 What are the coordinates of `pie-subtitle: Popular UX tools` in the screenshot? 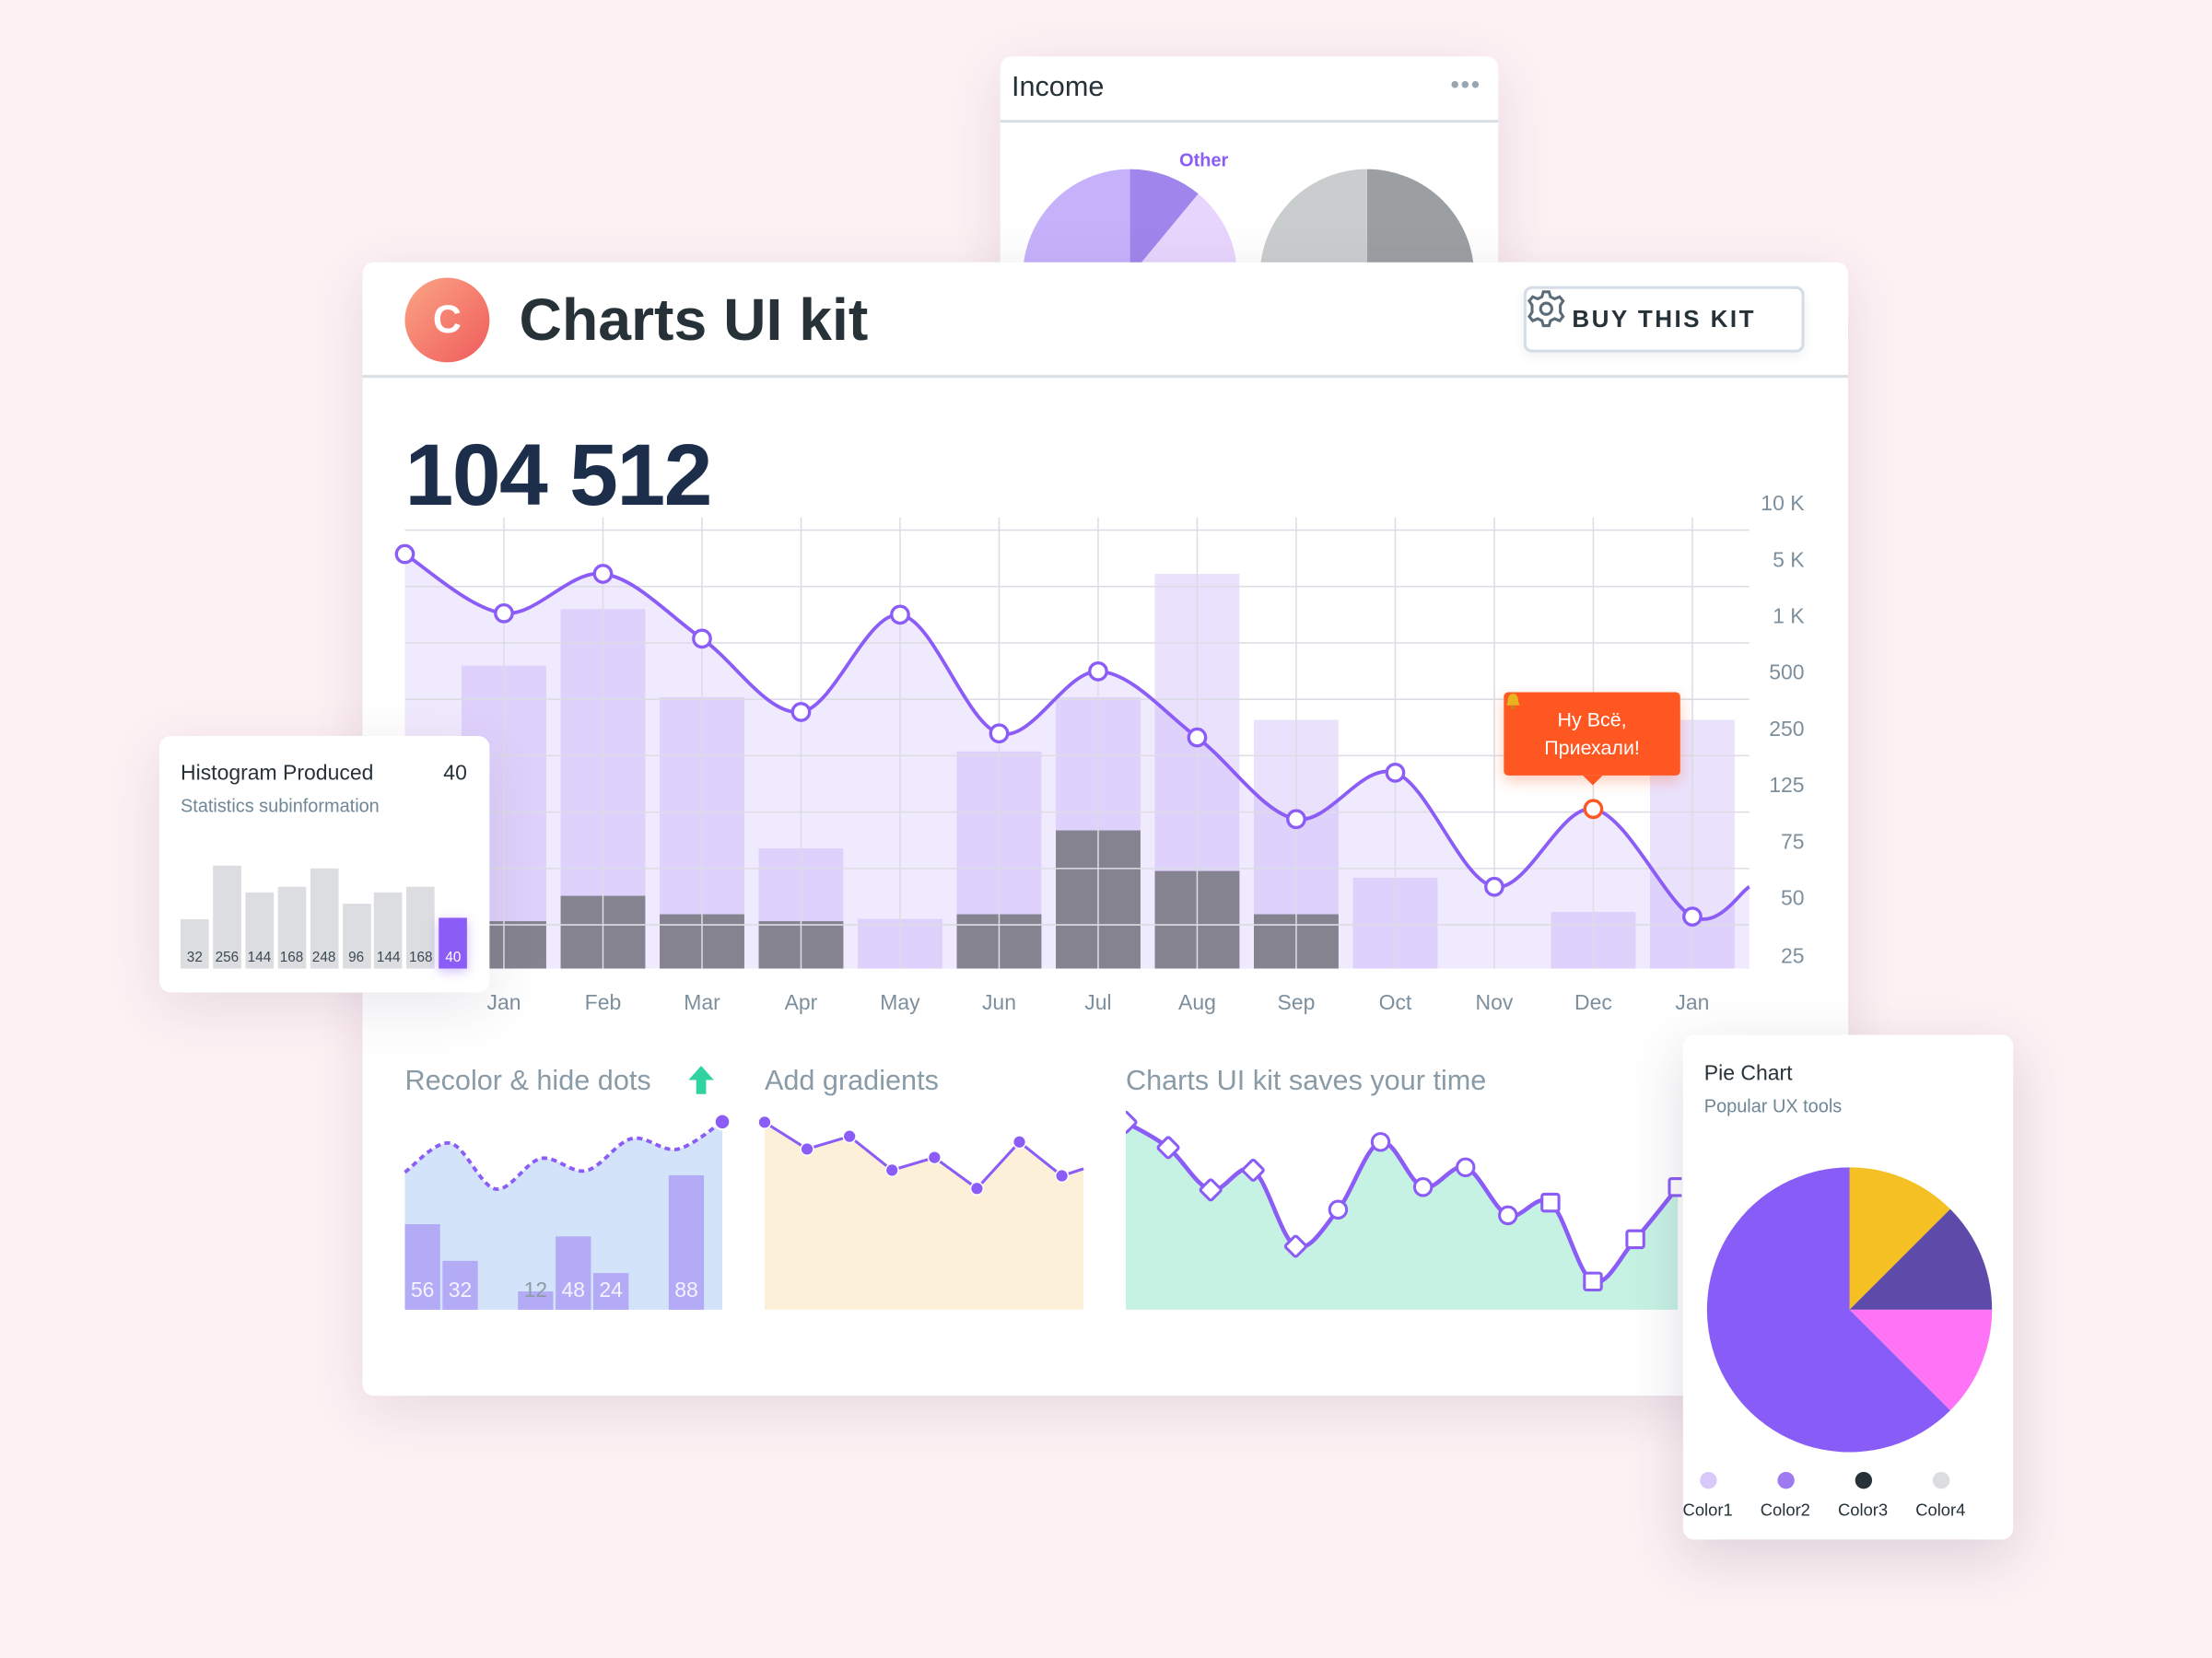 It's located at (1773, 1106).